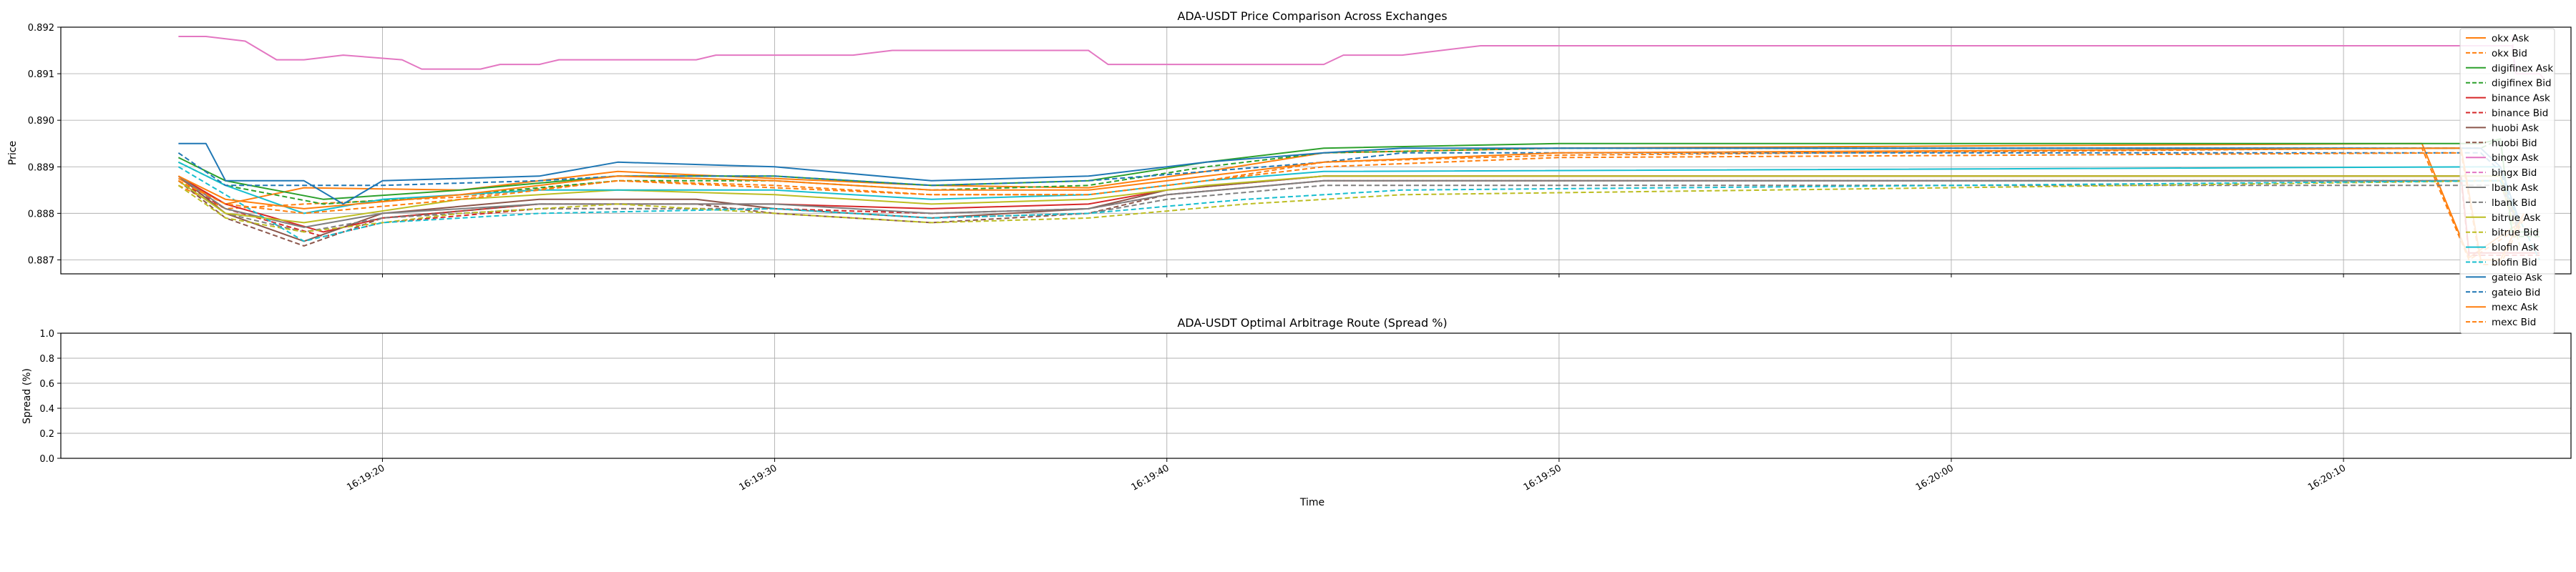  Describe the element at coordinates (46, 384) in the screenshot. I see `spread-y-tick-label: 0.6` at that location.